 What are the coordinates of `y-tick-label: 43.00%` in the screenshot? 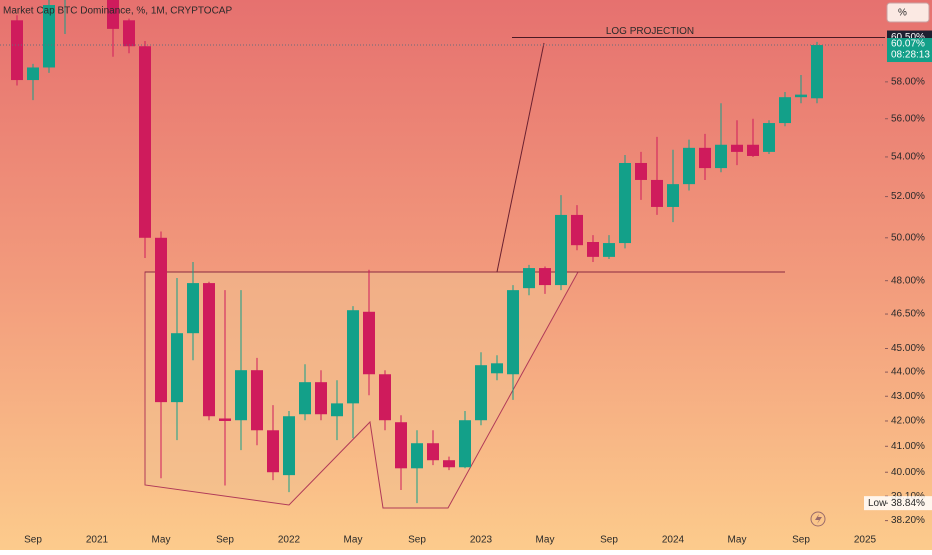 It's located at (908, 396).